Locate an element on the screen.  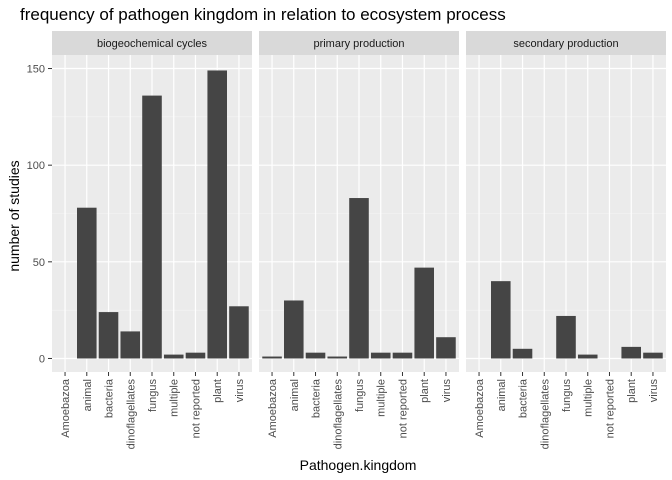
y-tick-label: 50 is located at coordinates (39, 263).